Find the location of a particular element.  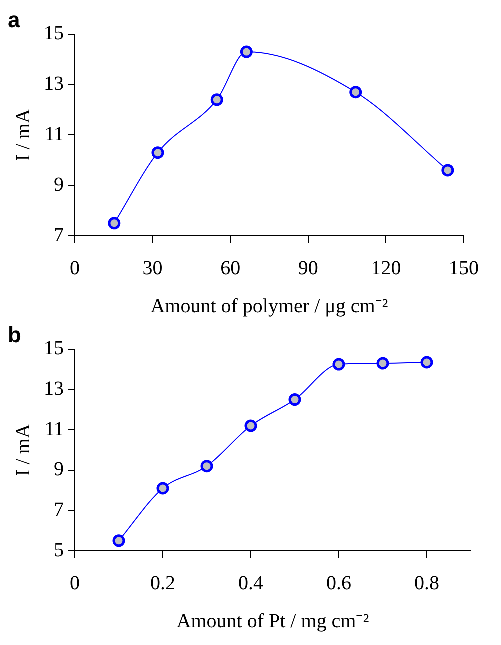

x-axis-title: Amount of polymer / μg cm⁻² is located at coordinates (269, 306).